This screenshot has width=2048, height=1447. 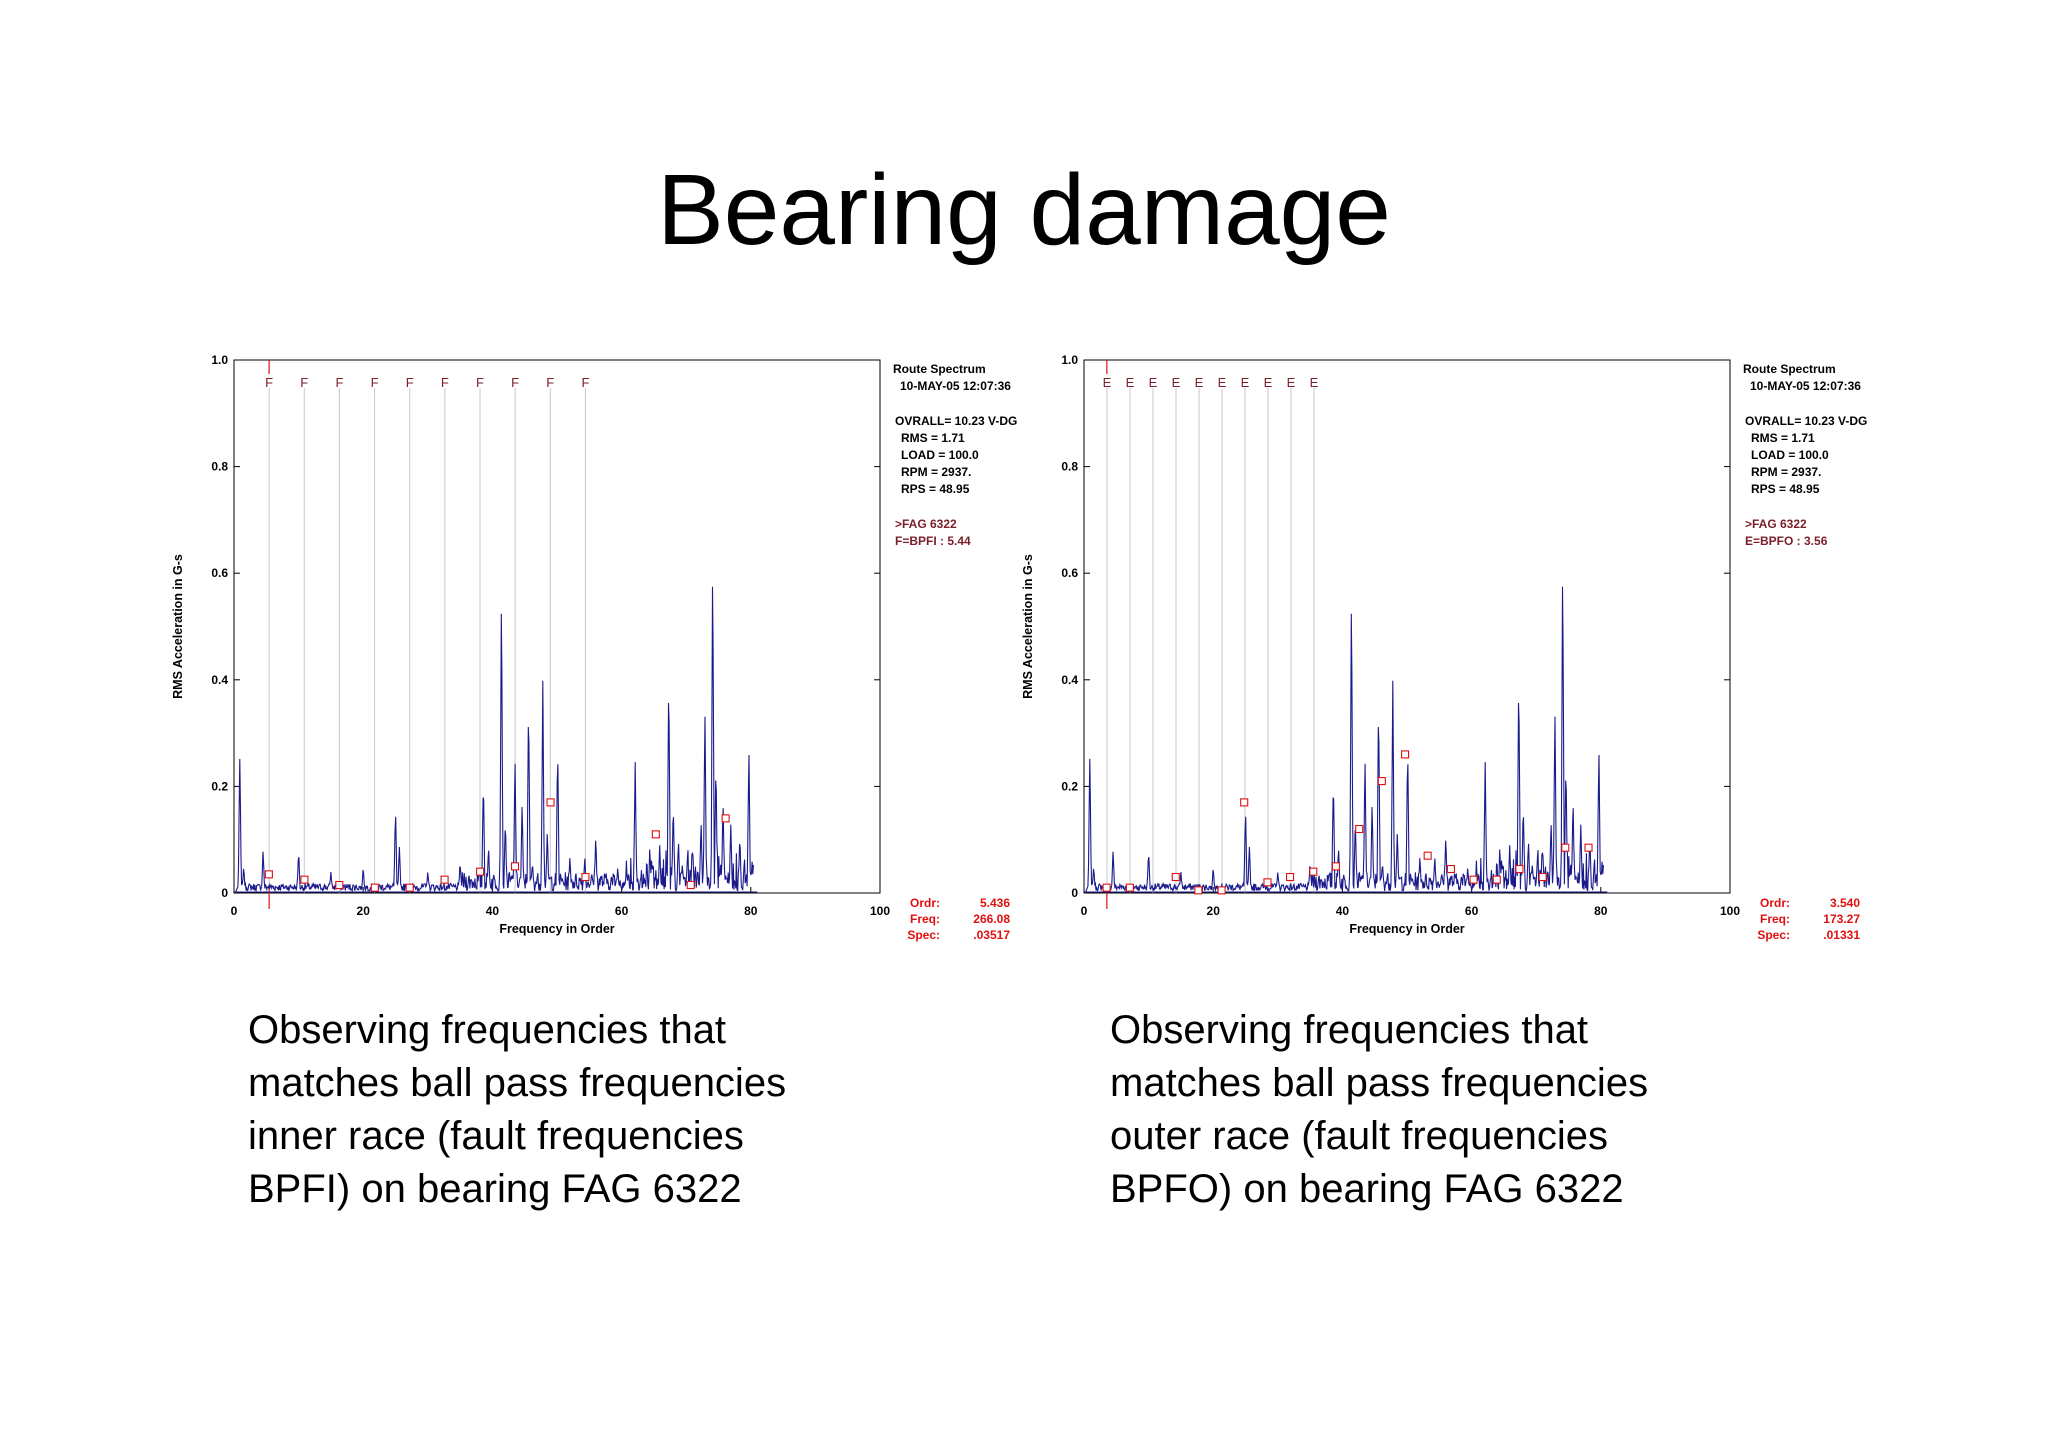 What do you see at coordinates (1367, 1189) in the screenshot?
I see `caption-line: BPFO) on bearing FAG 6322` at bounding box center [1367, 1189].